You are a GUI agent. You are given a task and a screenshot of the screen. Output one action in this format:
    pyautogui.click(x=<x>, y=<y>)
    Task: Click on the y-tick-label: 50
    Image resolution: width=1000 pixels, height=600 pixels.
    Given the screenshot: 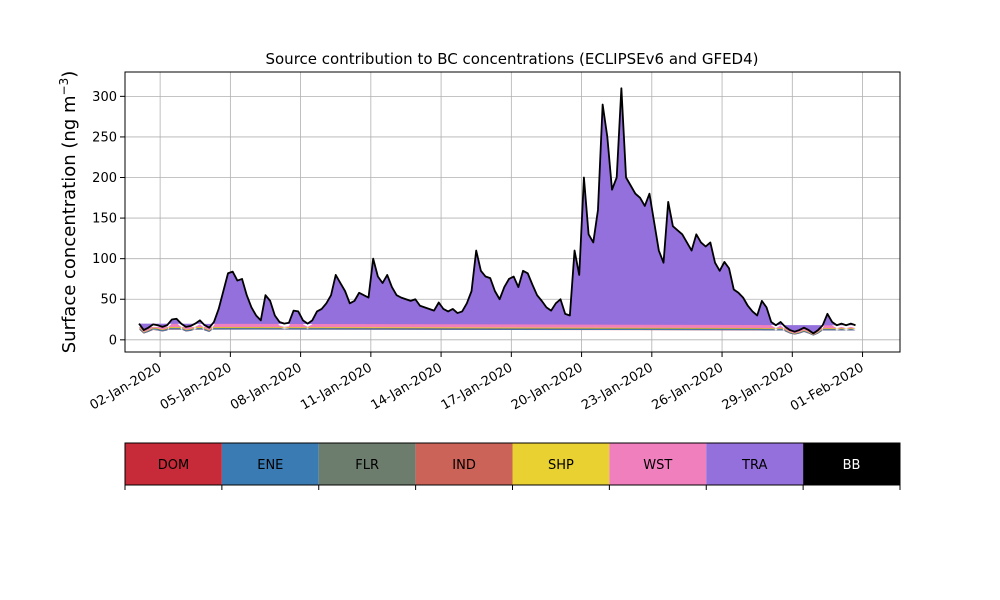 What is the action you would take?
    pyautogui.click(x=108, y=300)
    